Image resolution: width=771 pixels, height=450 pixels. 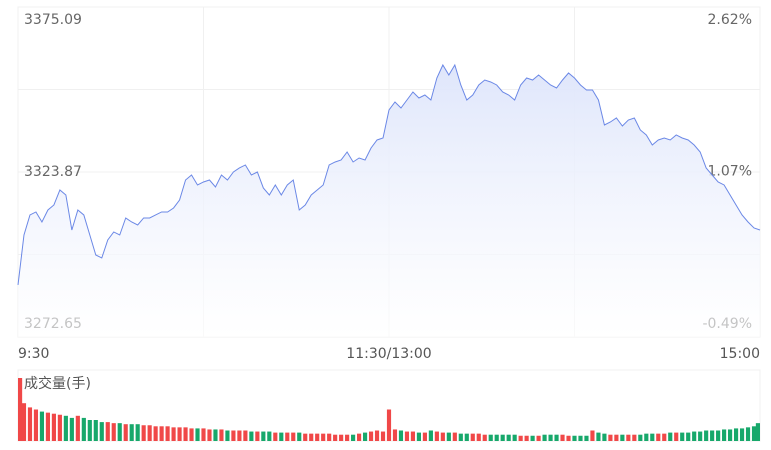 I want to click on x-tick-label: 15:00, so click(x=740, y=354).